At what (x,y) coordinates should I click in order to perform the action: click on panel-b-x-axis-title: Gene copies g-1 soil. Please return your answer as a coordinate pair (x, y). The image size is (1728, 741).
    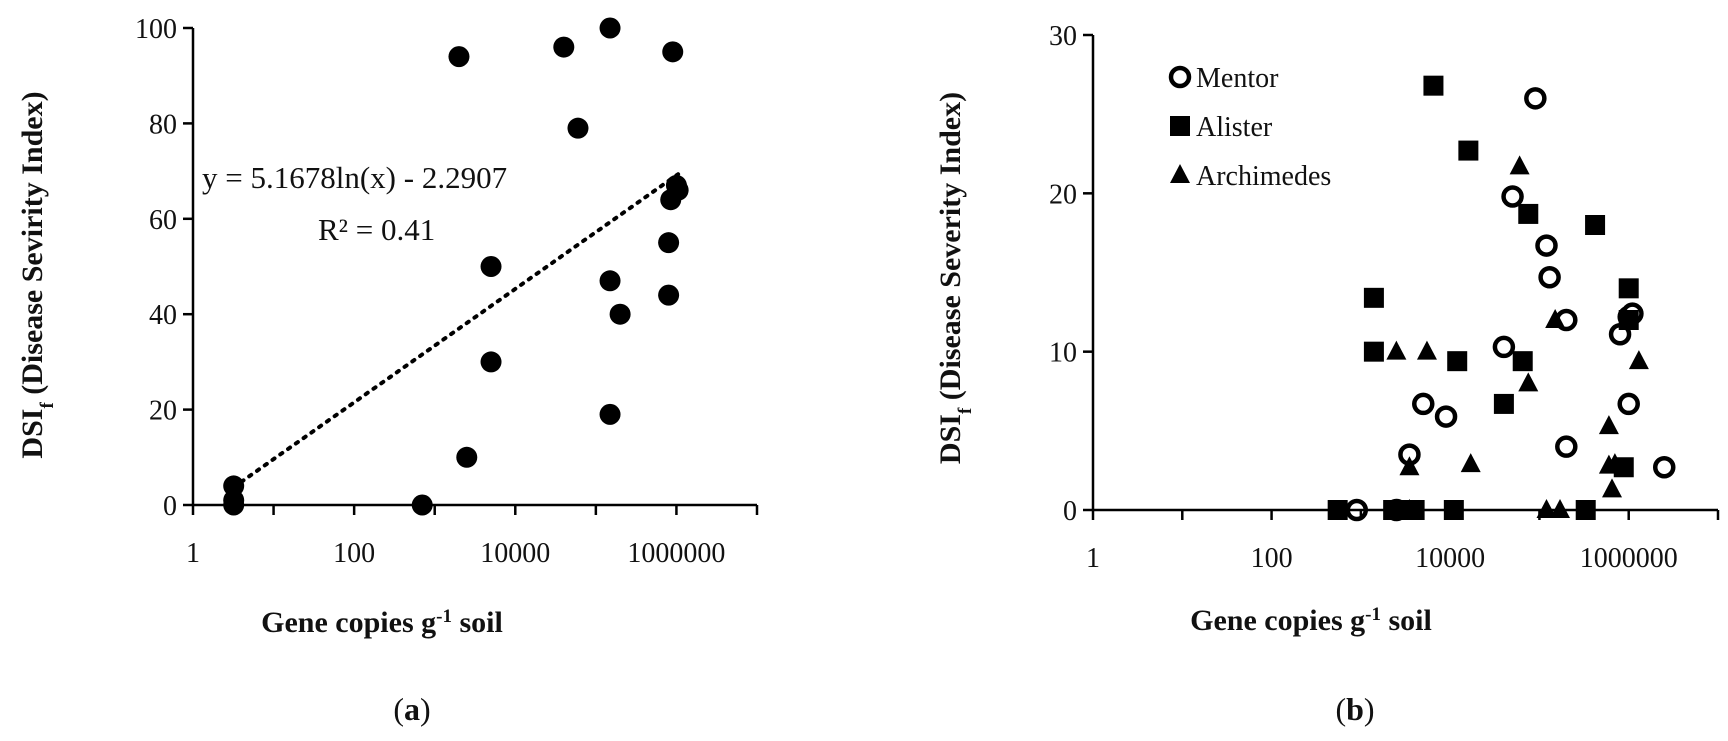
    Looking at the image, I should click on (1311, 621).